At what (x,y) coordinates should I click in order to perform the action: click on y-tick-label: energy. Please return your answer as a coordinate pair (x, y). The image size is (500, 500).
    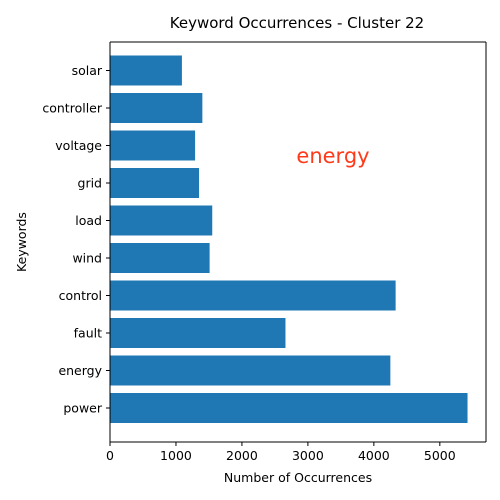
    Looking at the image, I should click on (80, 370).